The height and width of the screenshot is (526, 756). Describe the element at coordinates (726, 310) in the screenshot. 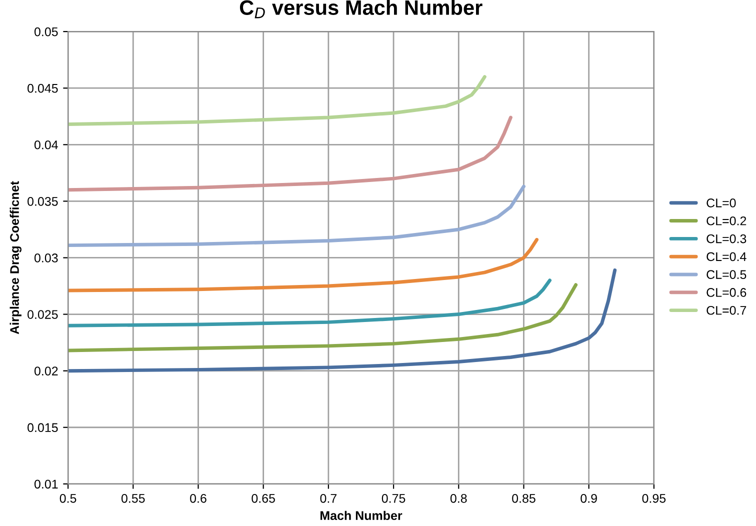

I see `legend-label: CL=0.7` at that location.